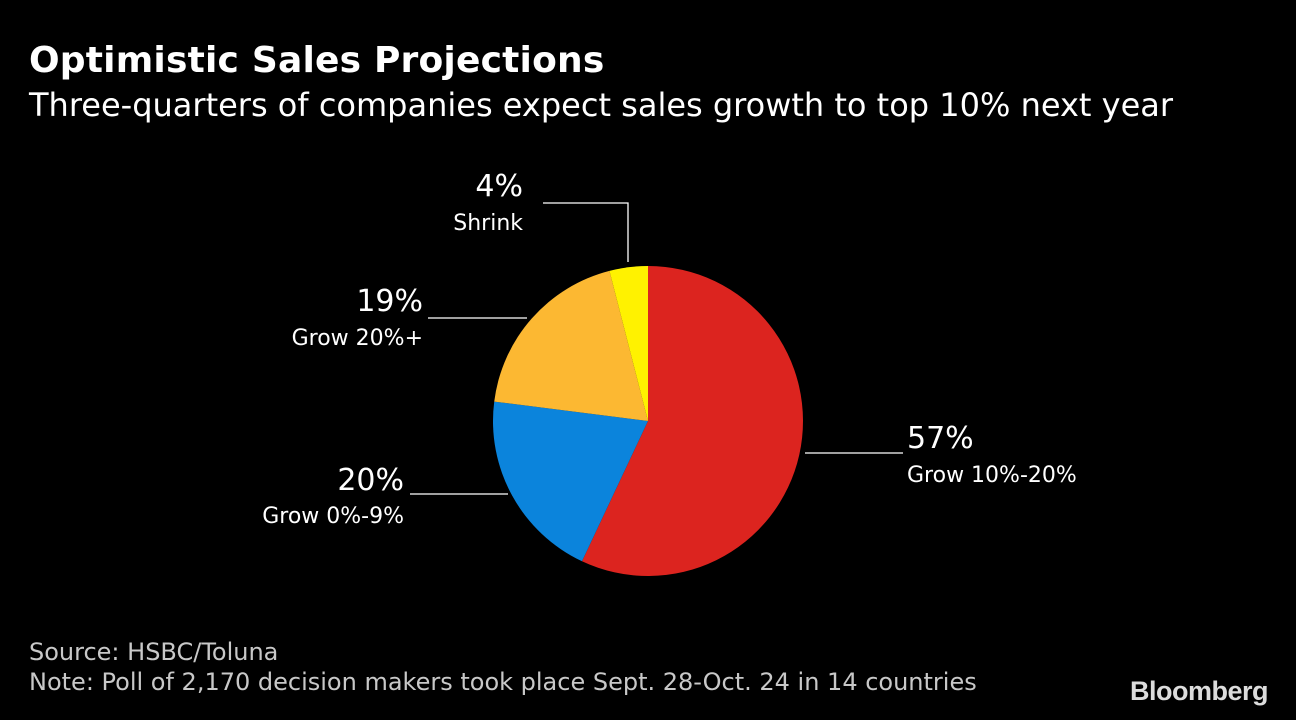 The width and height of the screenshot is (1296, 720). Describe the element at coordinates (357, 338) in the screenshot. I see `slice-category-label: Grow 20%+` at that location.